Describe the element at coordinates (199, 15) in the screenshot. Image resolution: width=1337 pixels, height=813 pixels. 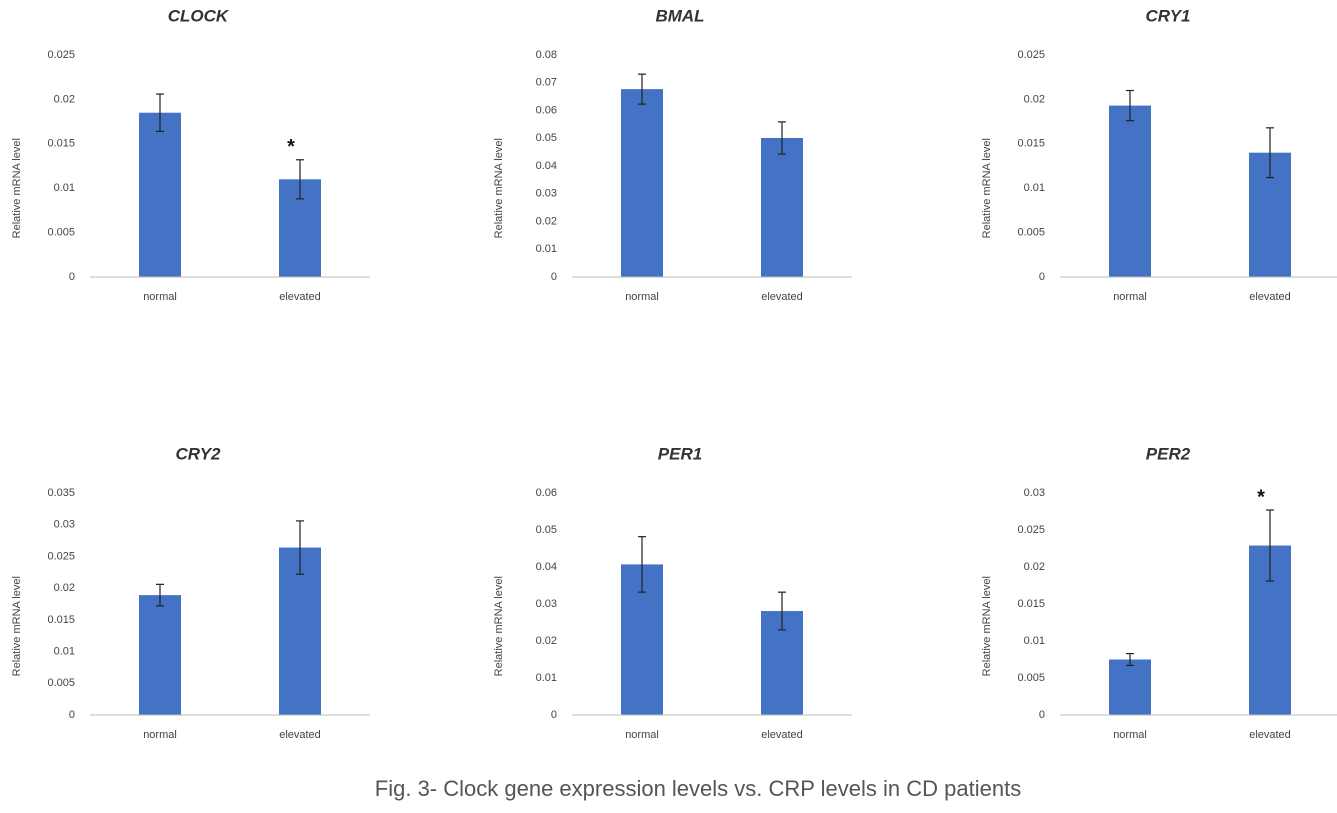
I see `chart-title: CLOCK` at that location.